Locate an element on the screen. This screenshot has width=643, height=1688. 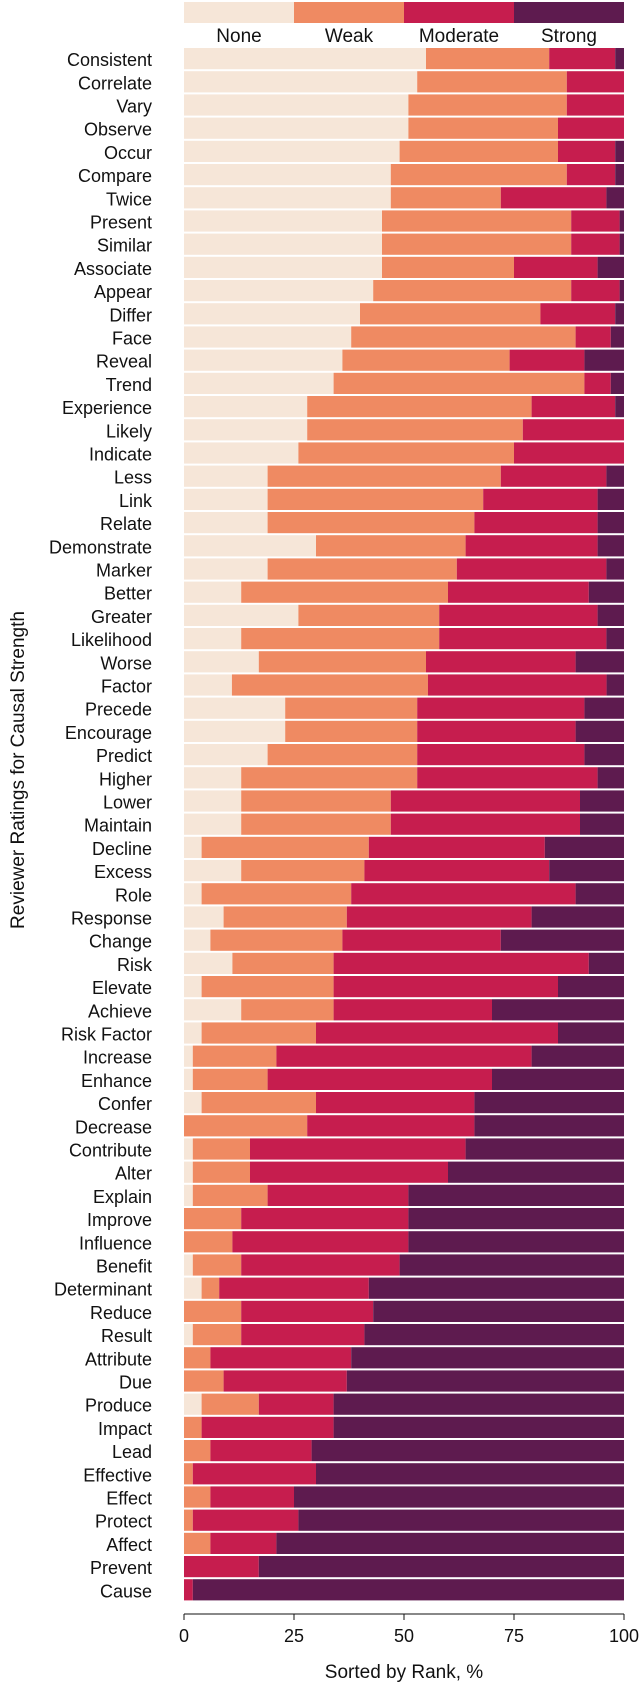
bar-vary-none is located at coordinates (296, 105).